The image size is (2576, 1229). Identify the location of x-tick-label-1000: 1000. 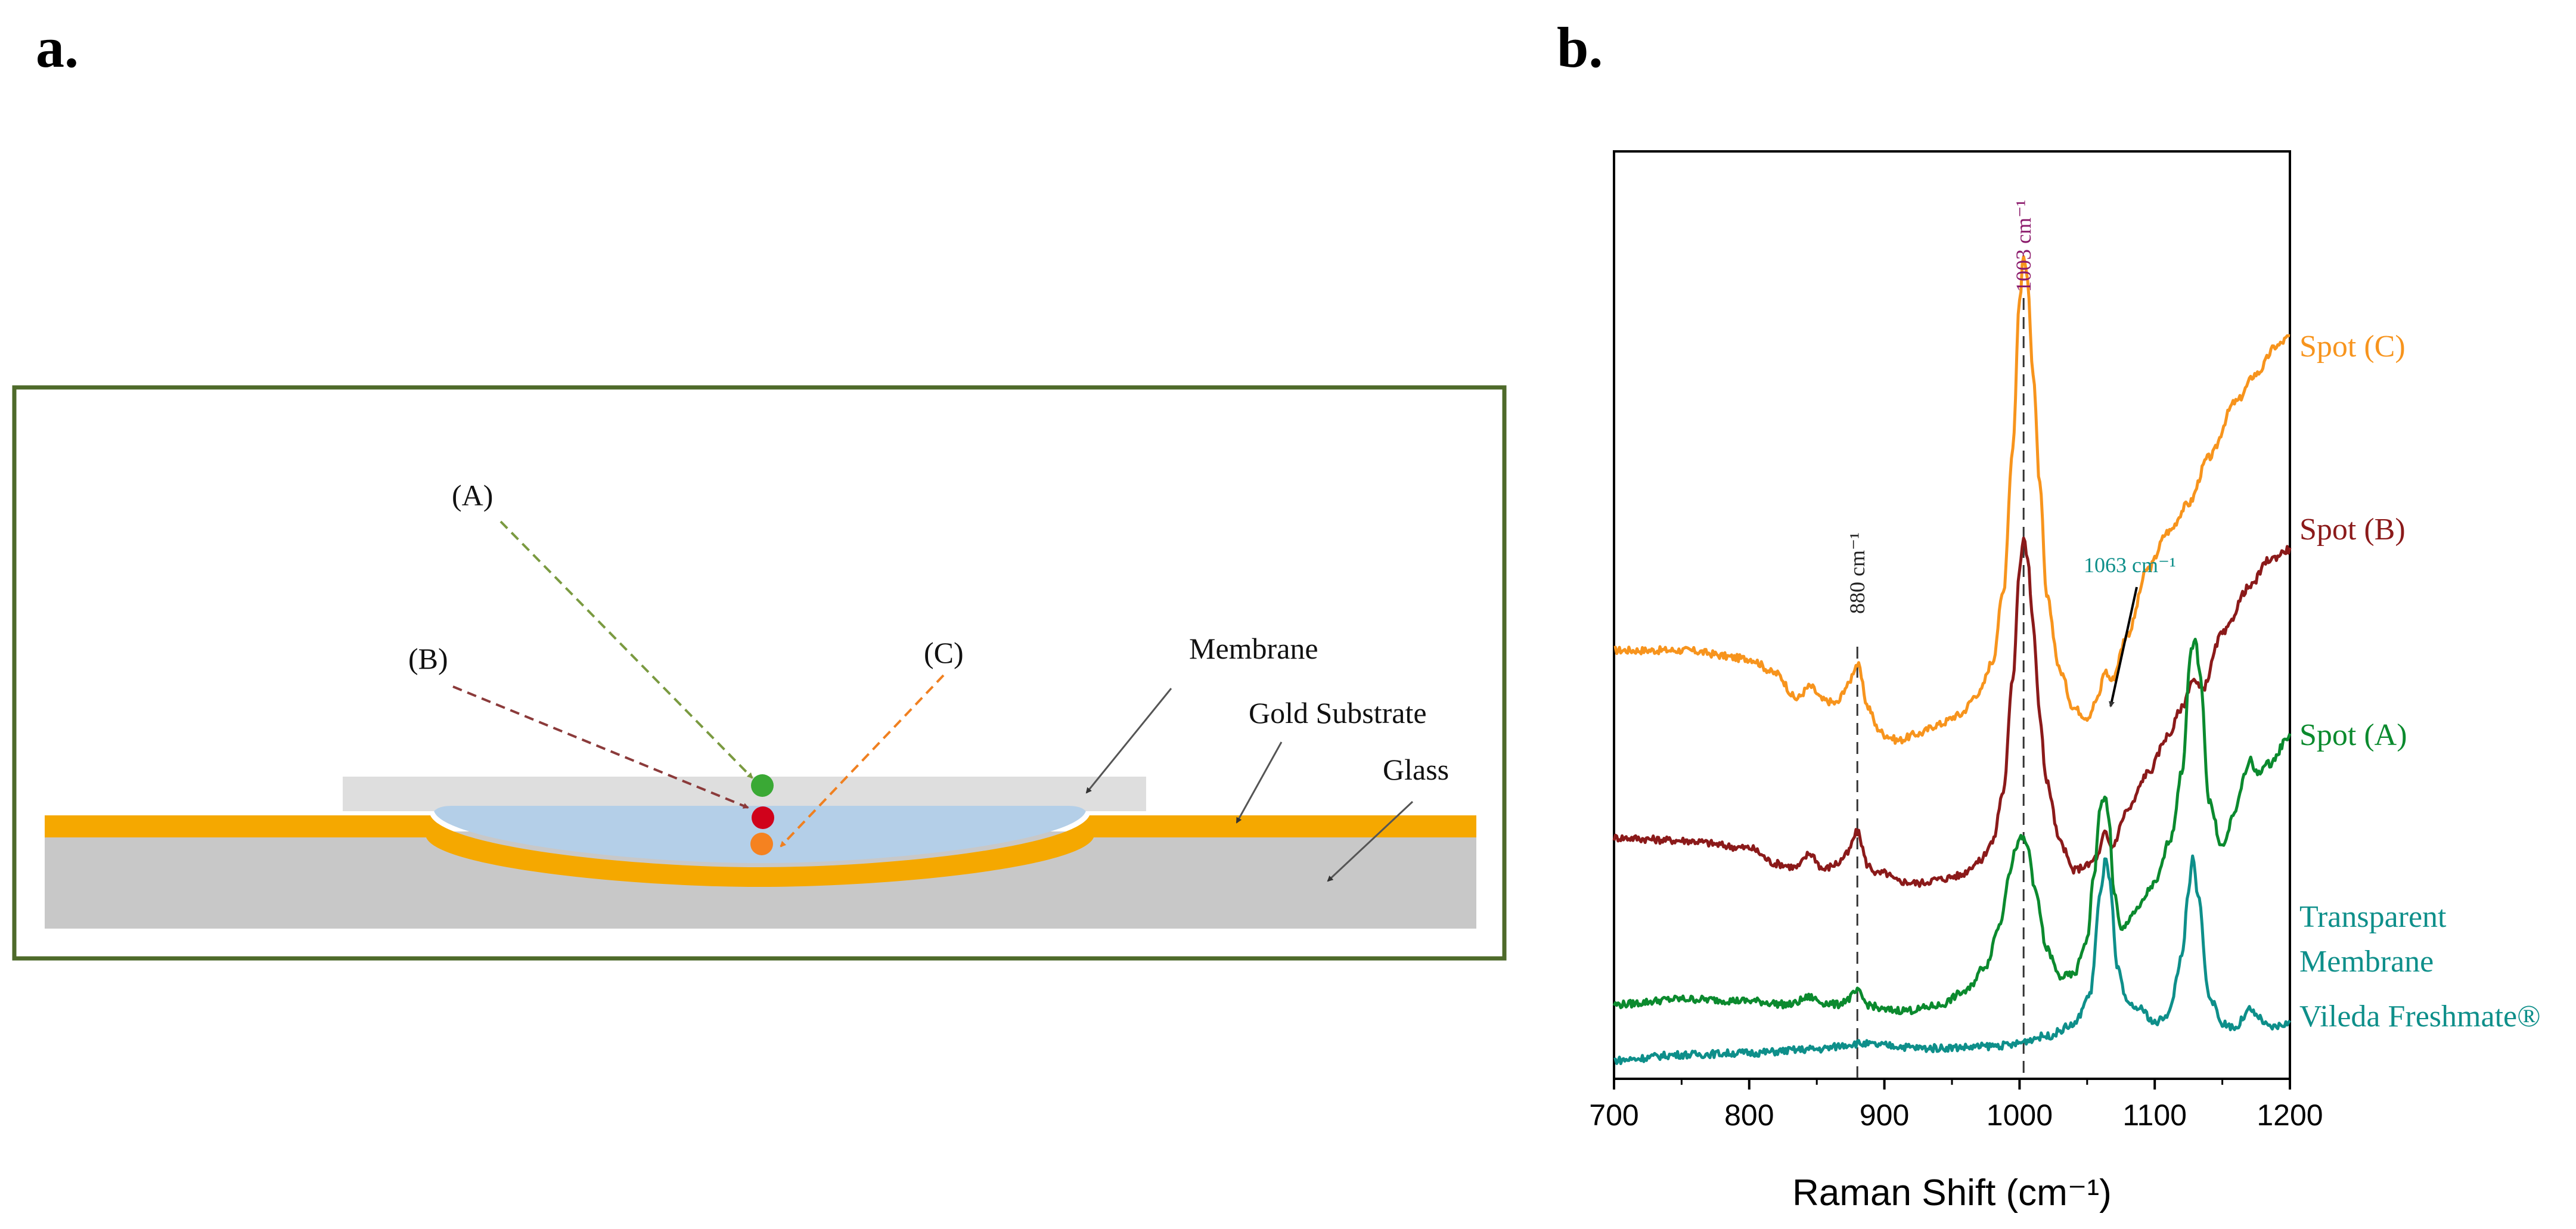
(2020, 1115).